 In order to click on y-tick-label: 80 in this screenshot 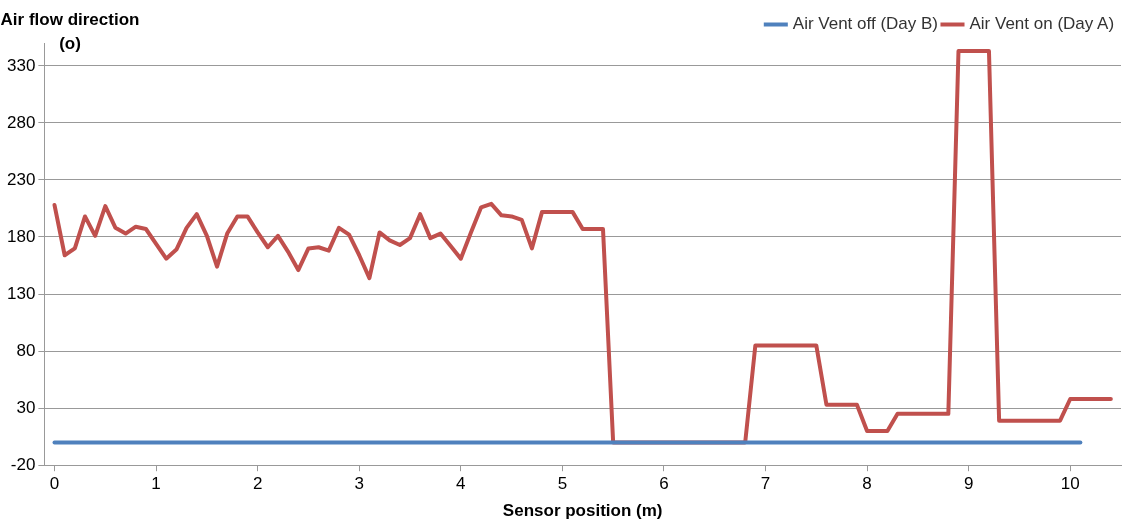, I will do `click(26, 350)`.